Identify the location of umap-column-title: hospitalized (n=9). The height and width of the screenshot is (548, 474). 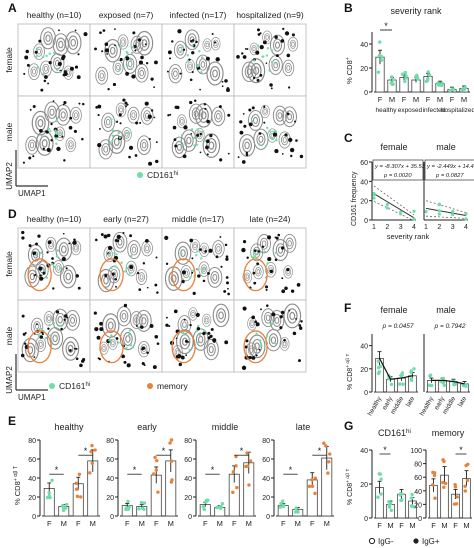
(270, 15).